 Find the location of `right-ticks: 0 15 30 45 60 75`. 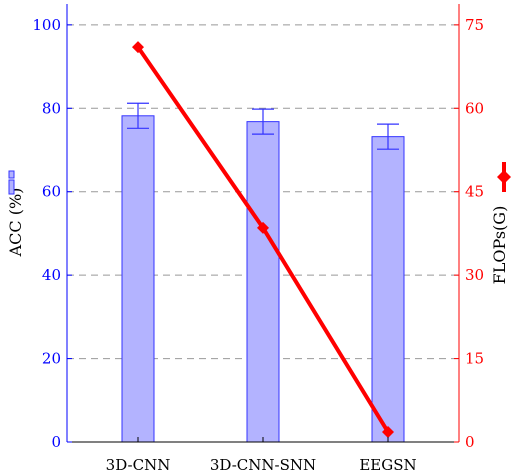

right-ticks: 0 15 30 45 60 75 is located at coordinates (469, 233).